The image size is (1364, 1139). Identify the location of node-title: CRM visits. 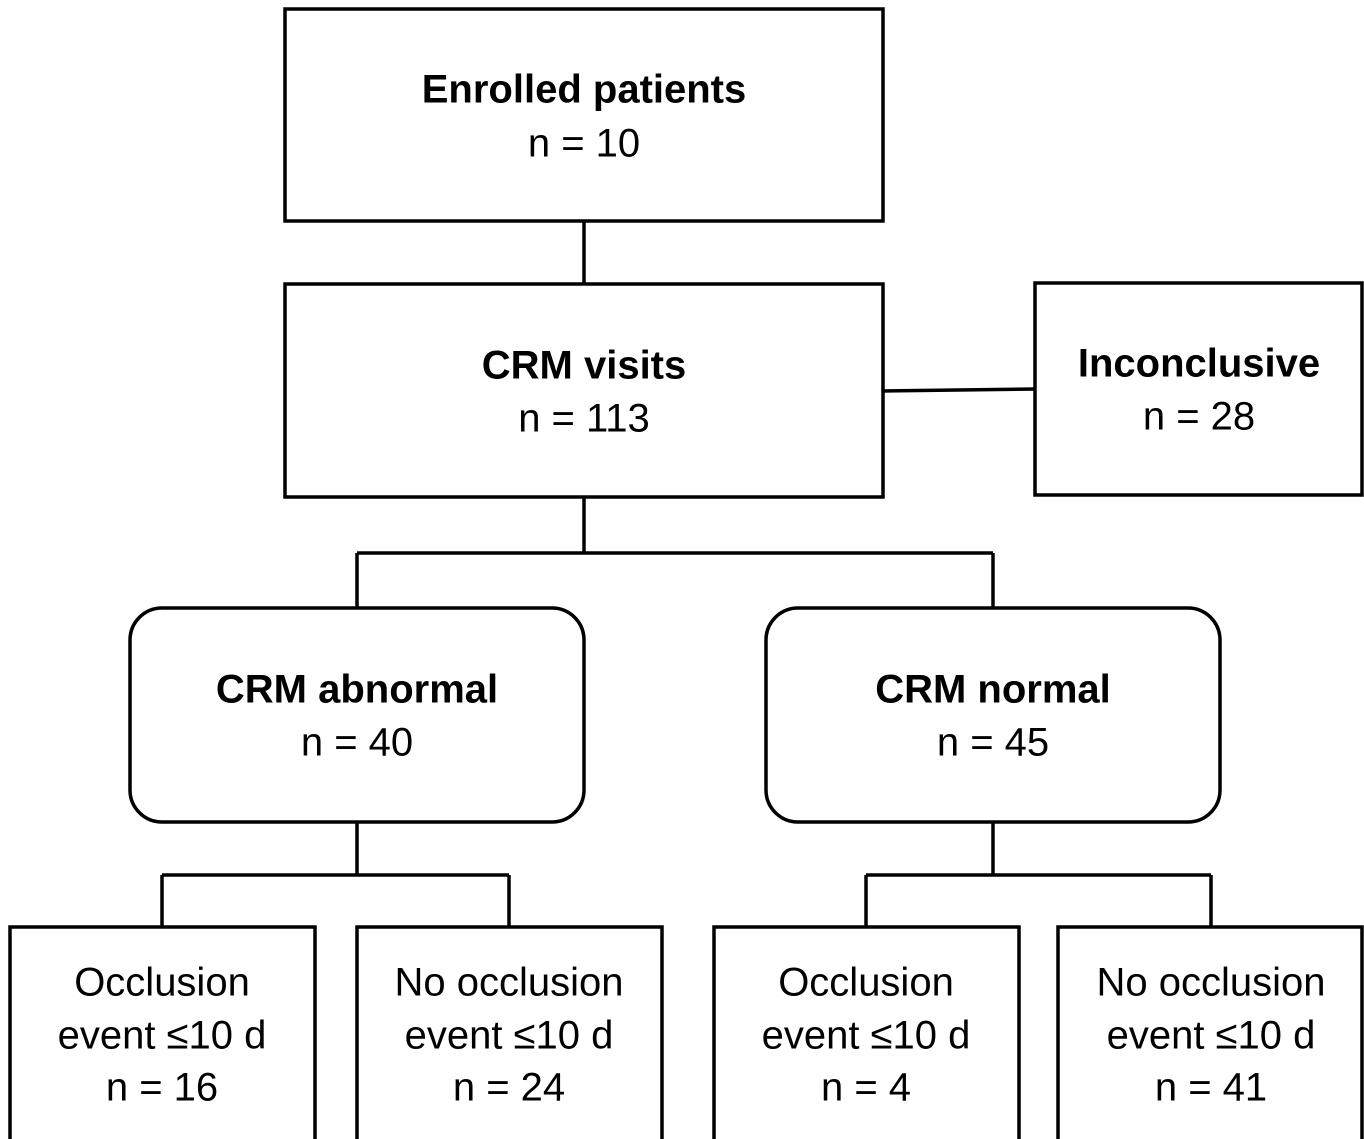
(584, 366).